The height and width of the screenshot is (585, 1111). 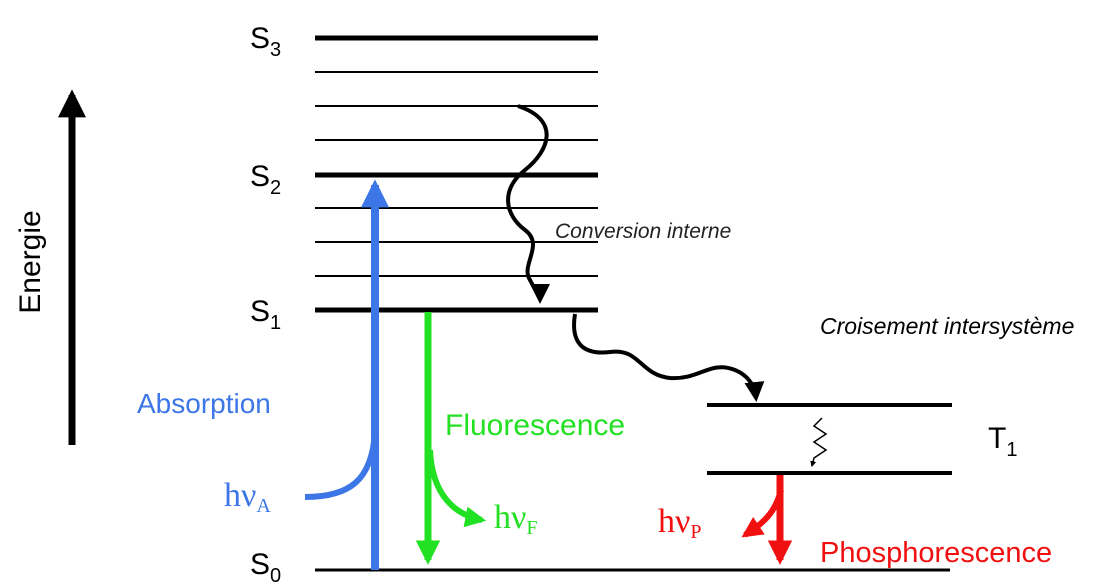 I want to click on energy-label: Energie, so click(x=30, y=261).